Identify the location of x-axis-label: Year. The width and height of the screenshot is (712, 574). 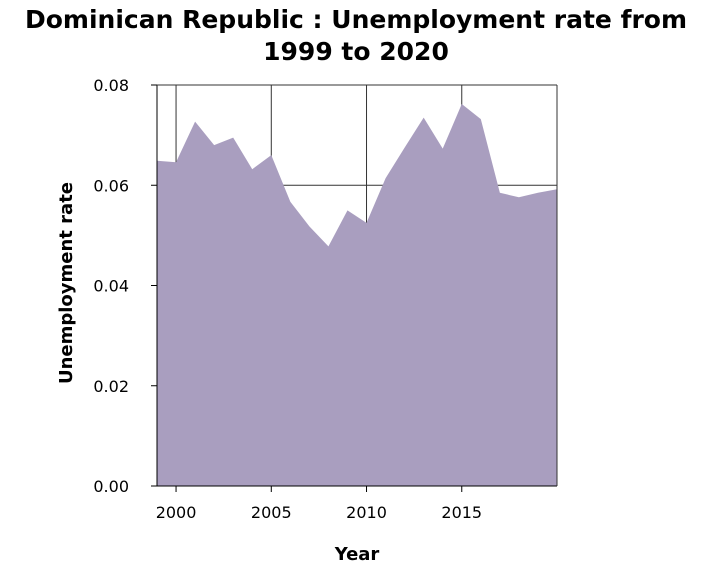
(357, 554).